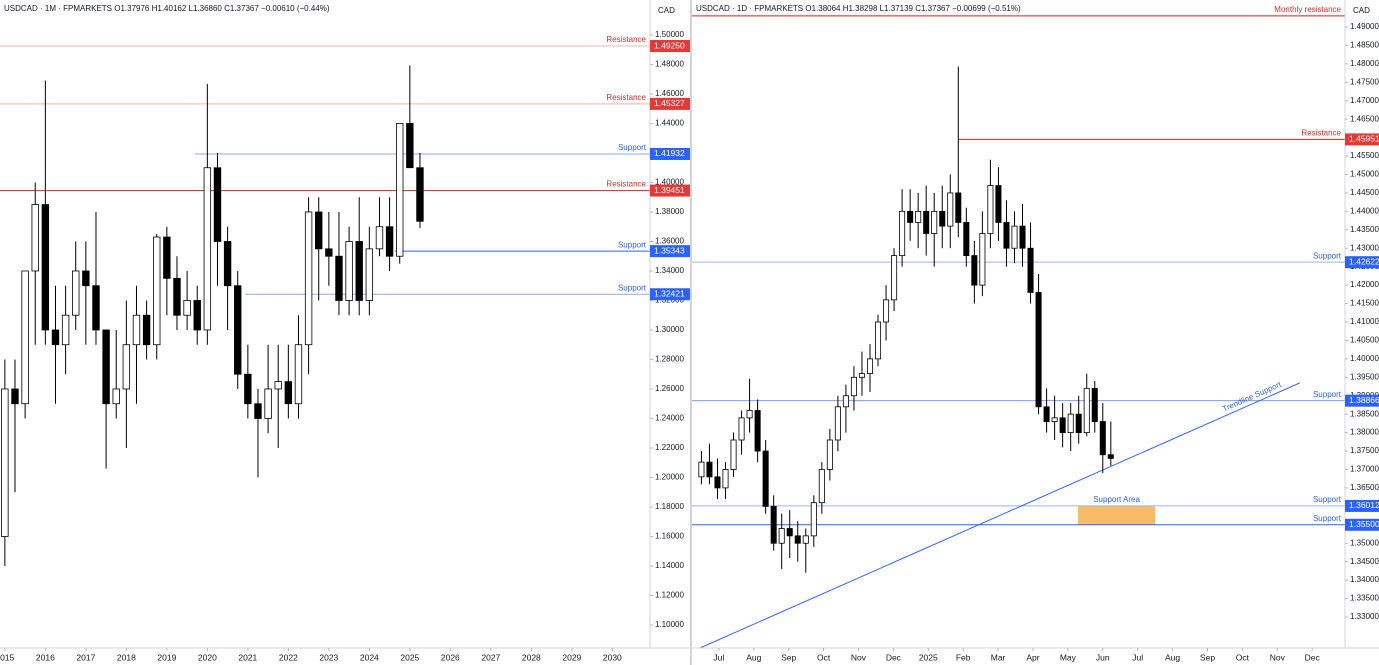  I want to click on y-tick-label: 1.47500, so click(1364, 81).